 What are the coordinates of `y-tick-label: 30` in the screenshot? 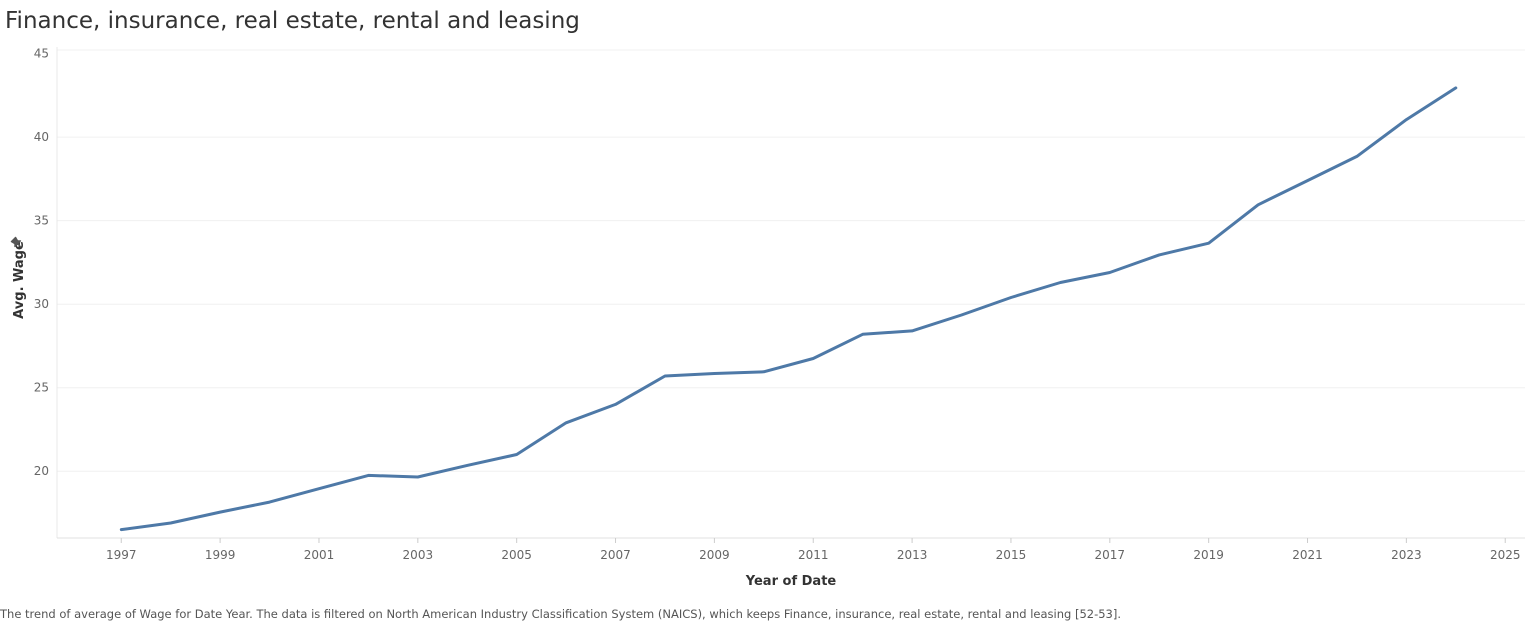 It's located at (41, 304).